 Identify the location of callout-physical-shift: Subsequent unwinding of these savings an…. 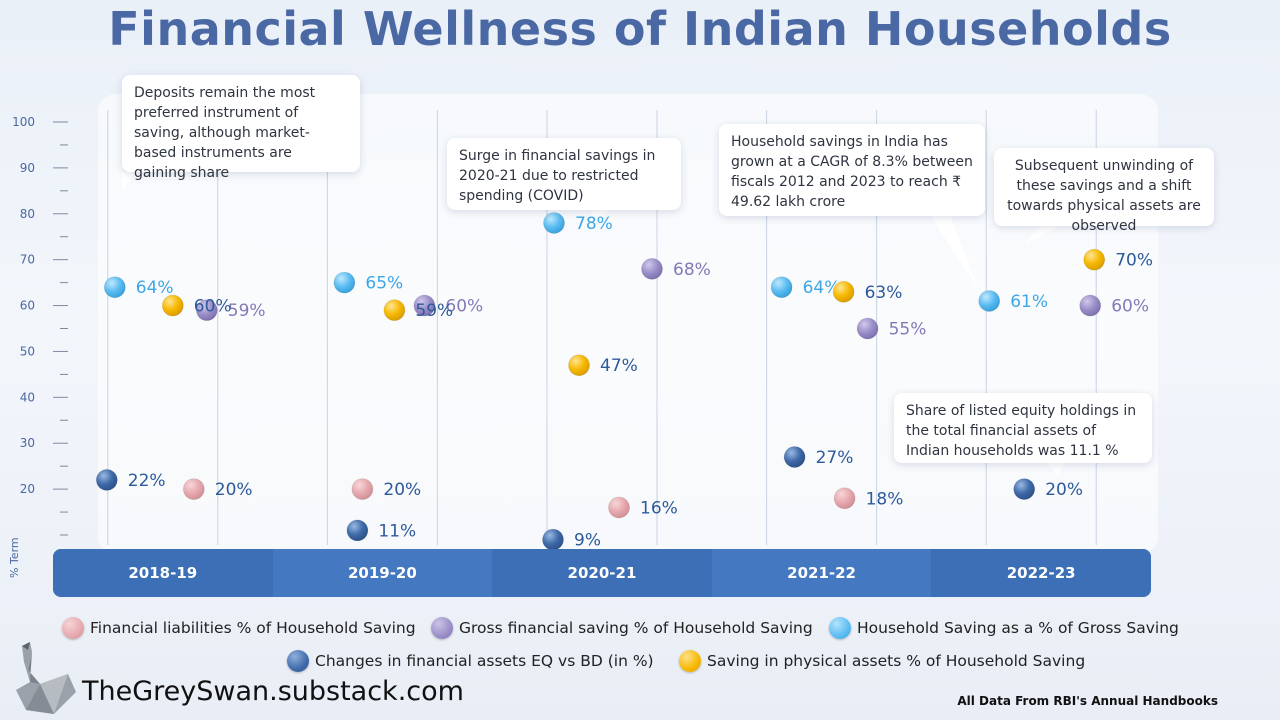
(1104, 191).